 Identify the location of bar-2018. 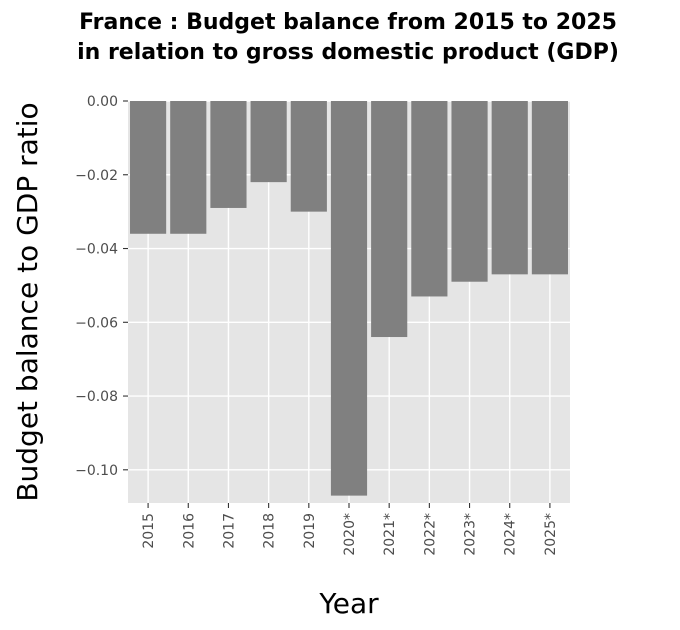
(268, 142).